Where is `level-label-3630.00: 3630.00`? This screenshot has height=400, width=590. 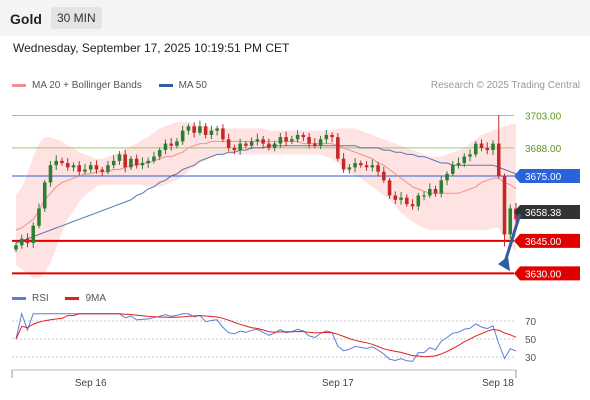
level-label-3630.00: 3630.00 is located at coordinates (543, 274).